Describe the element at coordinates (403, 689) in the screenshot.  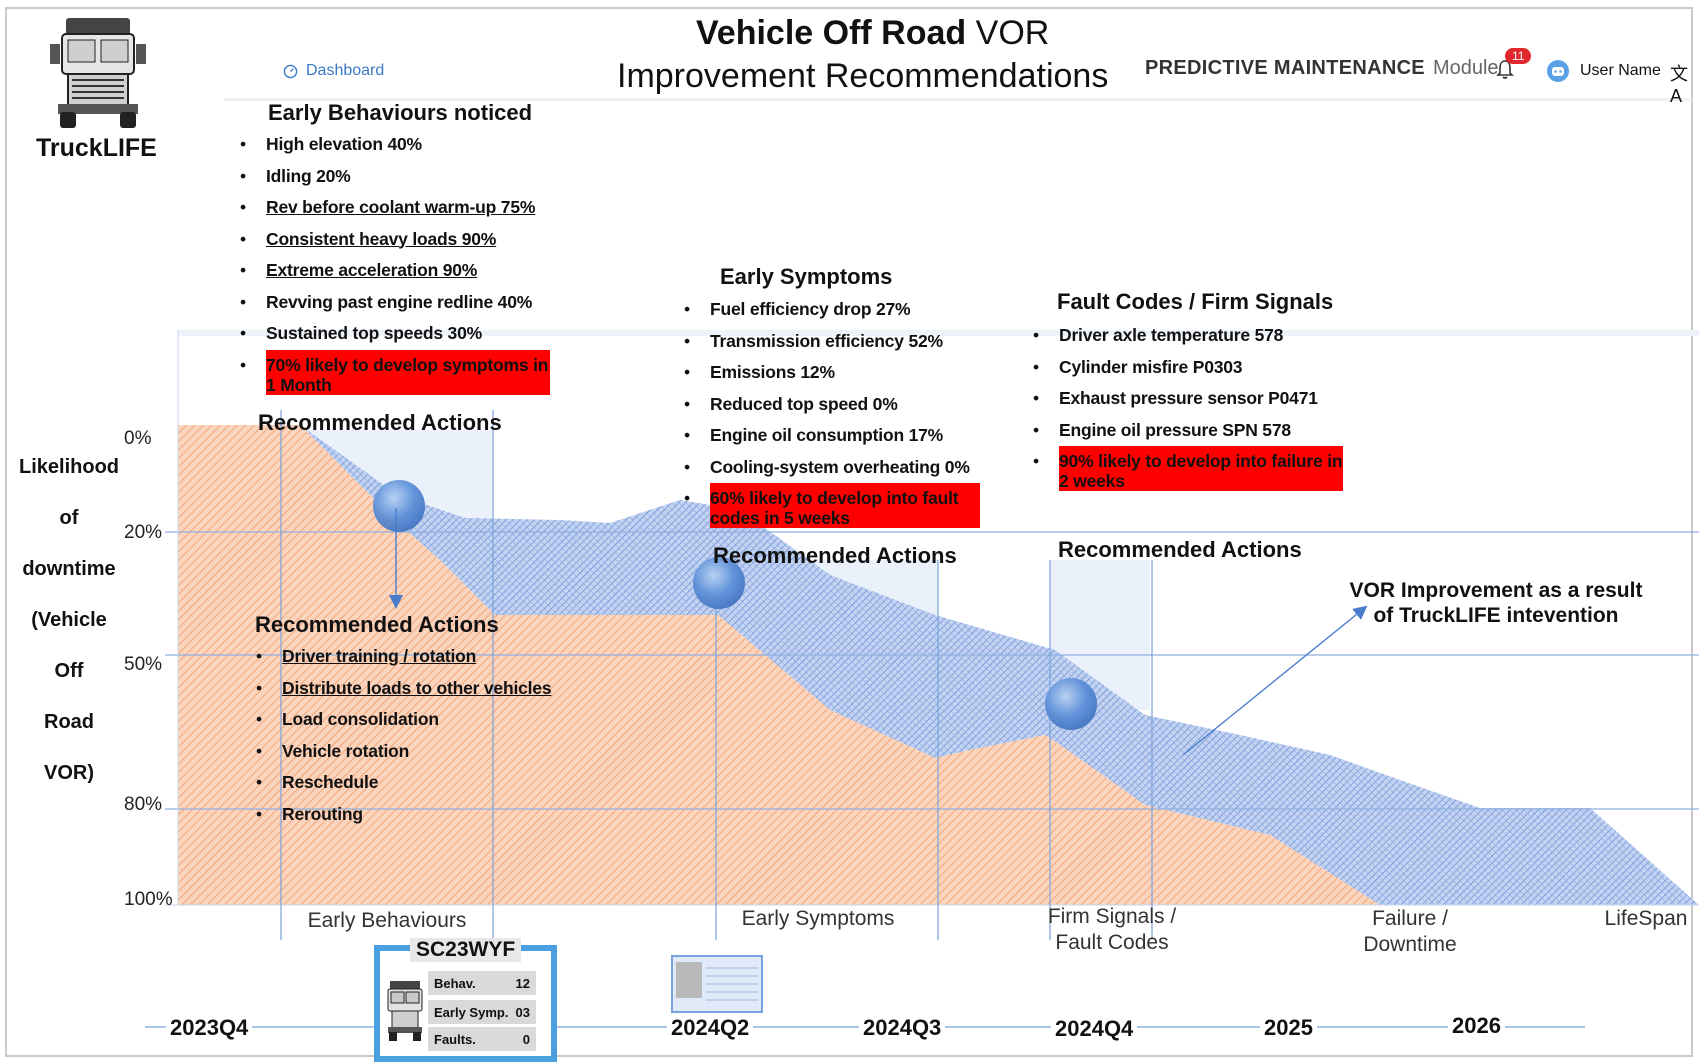
I see `list-item: Distribute loads to other vehicles` at that location.